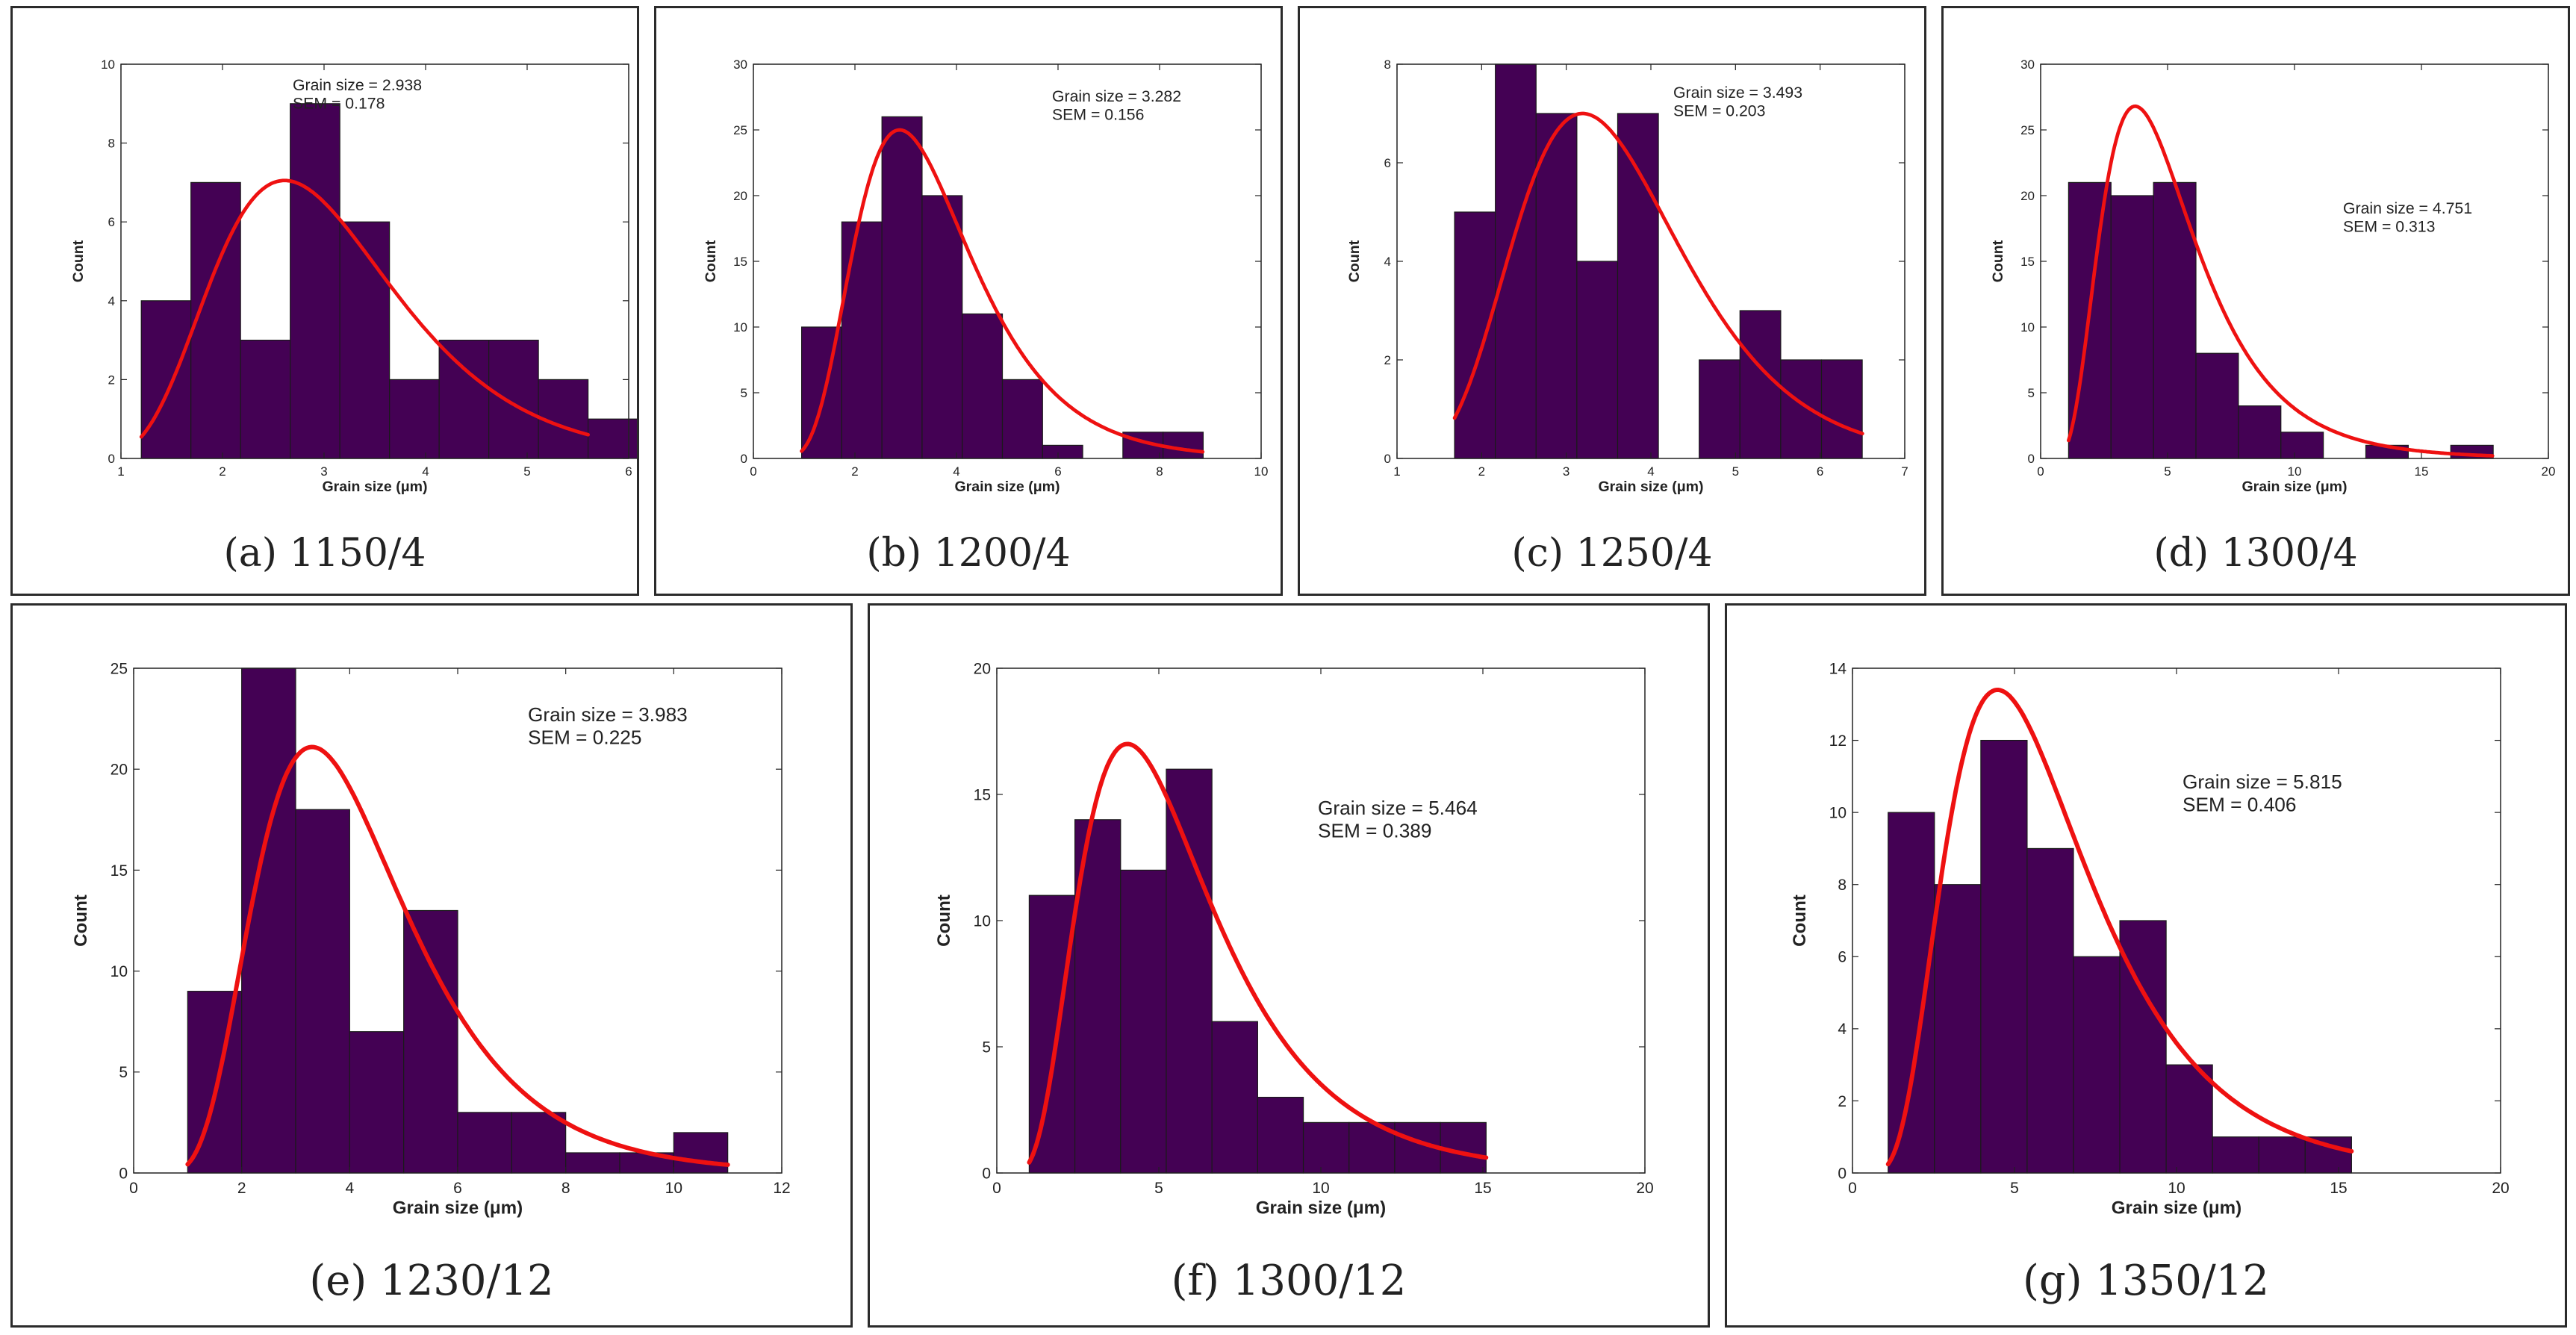 The width and height of the screenshot is (2576, 1335). I want to click on caption-d: (d) 1300/4, so click(2255, 553).